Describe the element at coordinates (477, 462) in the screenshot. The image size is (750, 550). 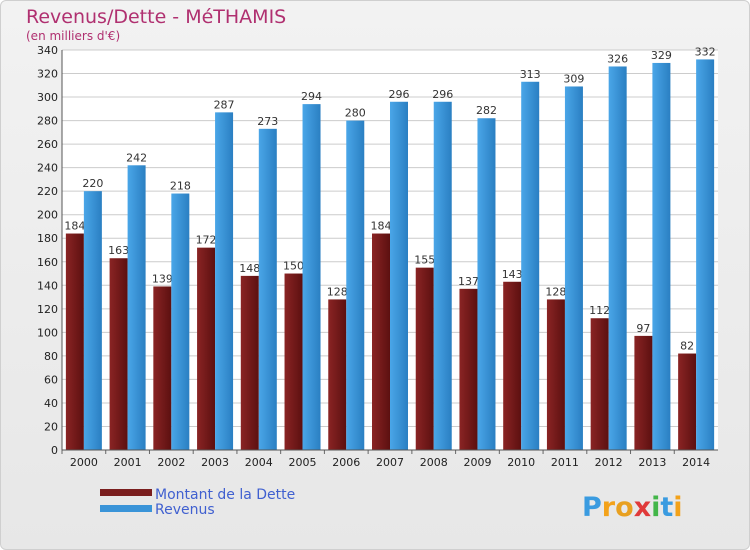
I see `x-tick-label: 2009` at that location.